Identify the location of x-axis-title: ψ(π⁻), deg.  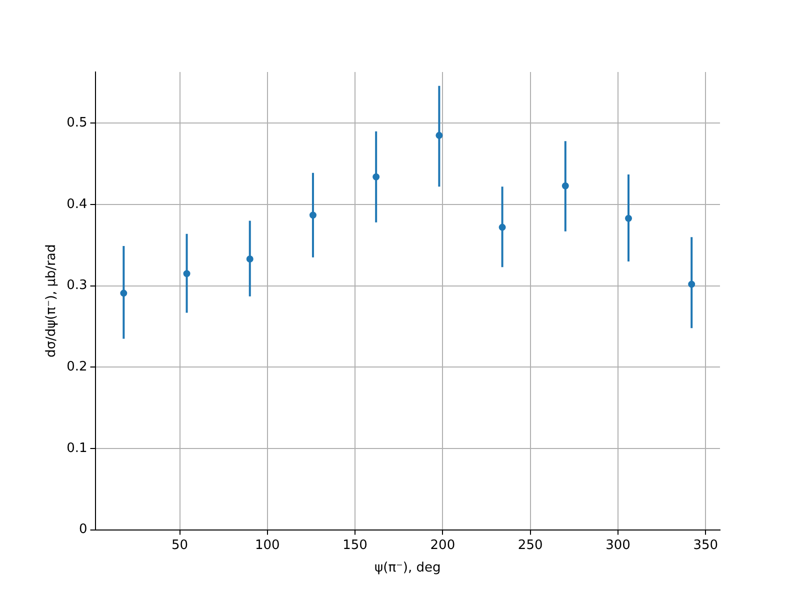
(407, 568).